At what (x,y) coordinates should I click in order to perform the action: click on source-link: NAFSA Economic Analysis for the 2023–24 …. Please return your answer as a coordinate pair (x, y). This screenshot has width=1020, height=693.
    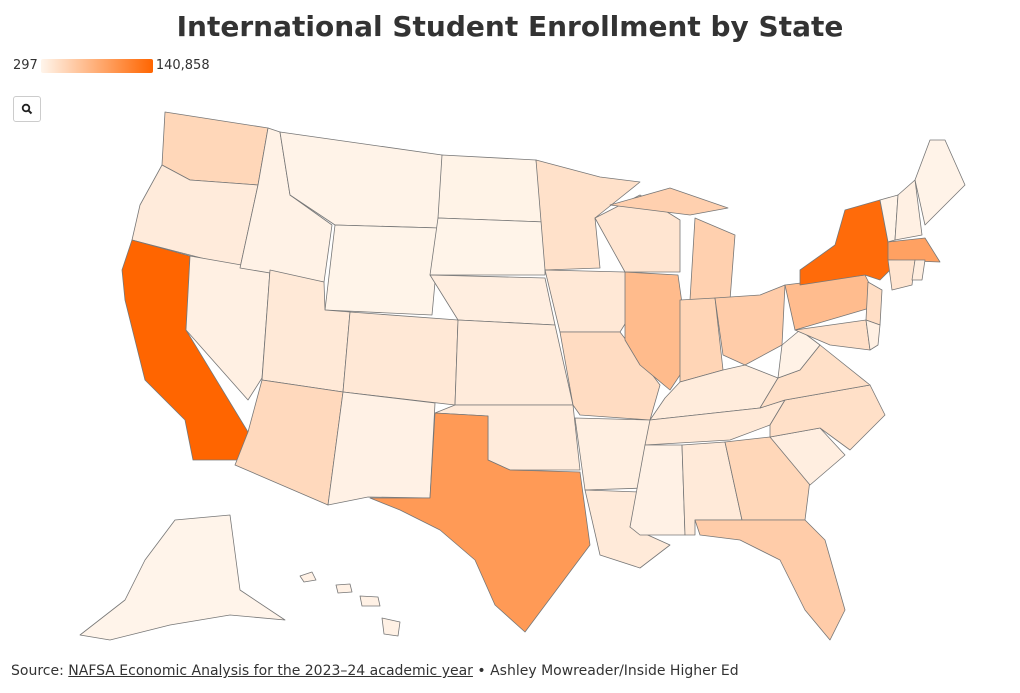
    Looking at the image, I should click on (270, 671).